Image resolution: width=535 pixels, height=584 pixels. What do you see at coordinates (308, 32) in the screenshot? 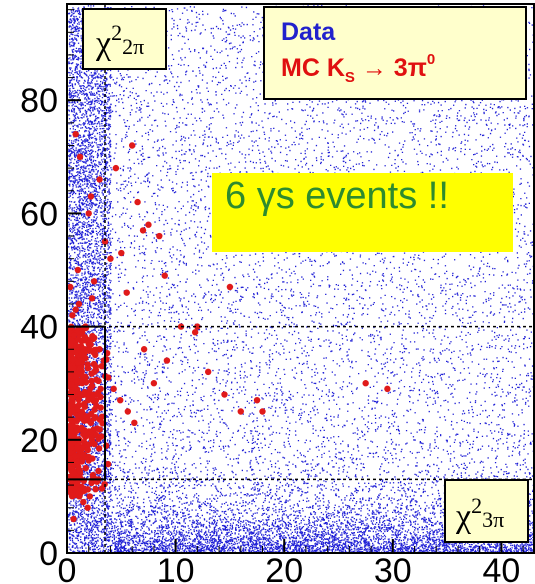
I see `legend-data-label: Data` at bounding box center [308, 32].